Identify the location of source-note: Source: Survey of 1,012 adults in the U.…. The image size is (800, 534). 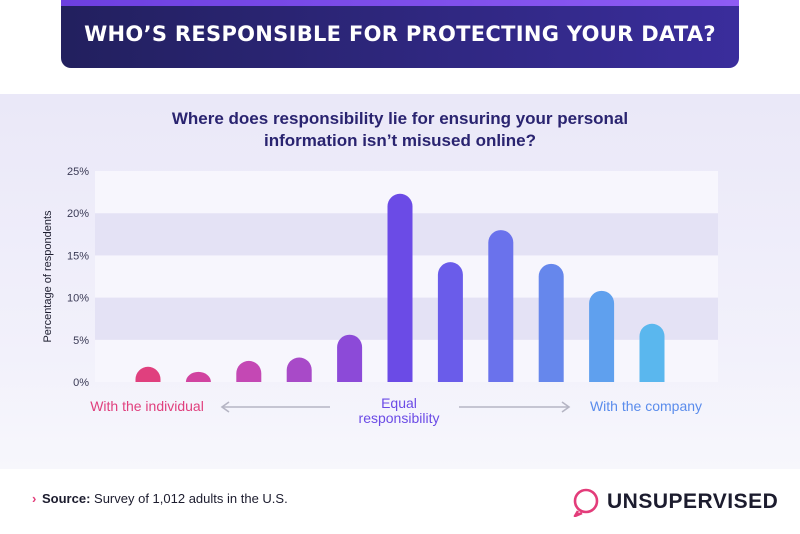
(165, 498).